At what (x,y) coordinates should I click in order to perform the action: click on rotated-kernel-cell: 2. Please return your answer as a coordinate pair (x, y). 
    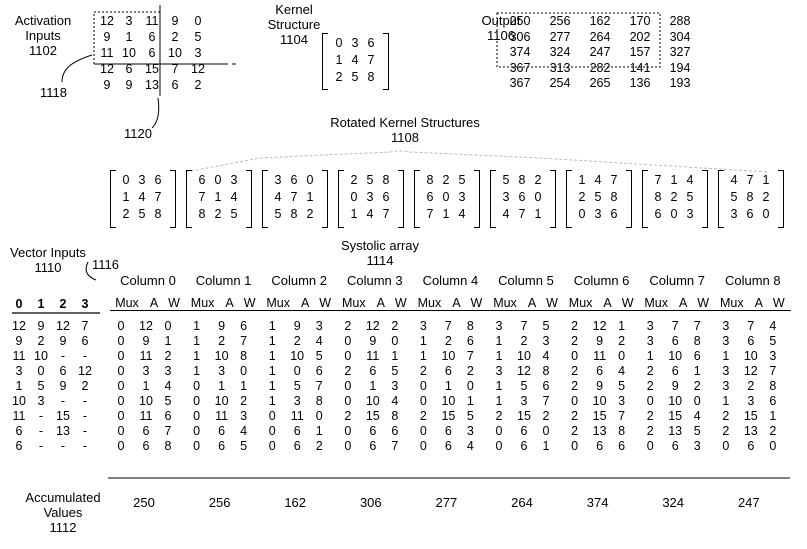
    Looking at the image, I should click on (674, 197).